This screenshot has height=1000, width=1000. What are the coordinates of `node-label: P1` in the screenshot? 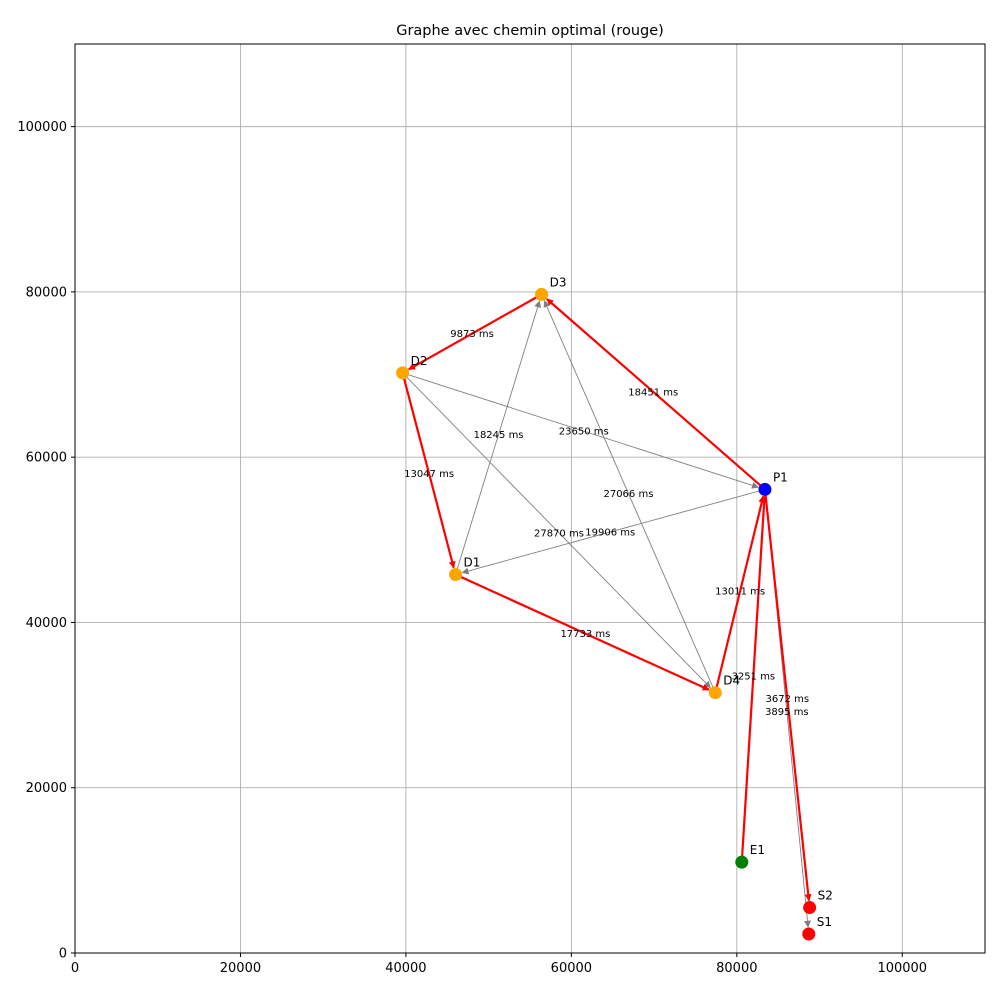 It's located at (780, 477).